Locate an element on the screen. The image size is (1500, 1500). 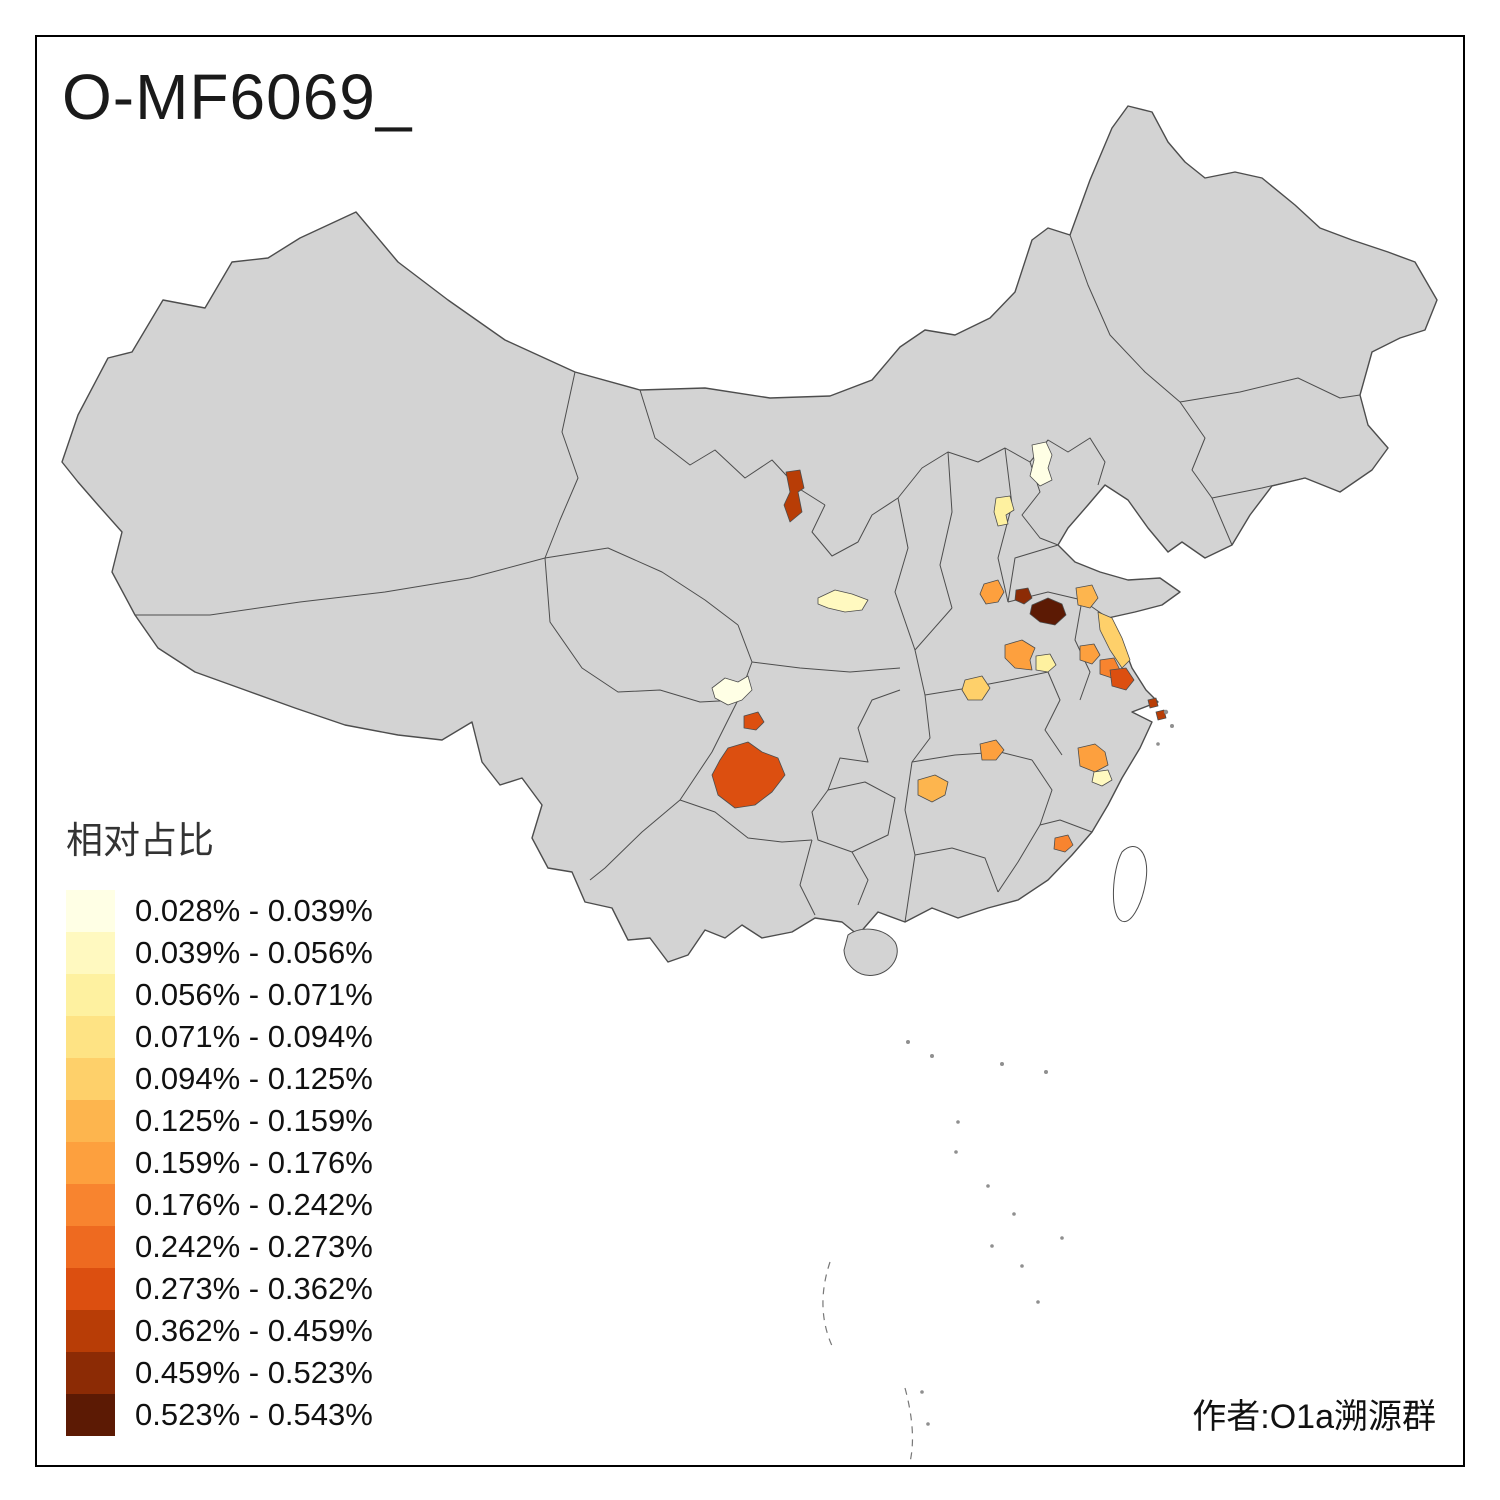
legend-row: 0.039% - 0.056% is located at coordinates (219, 953).